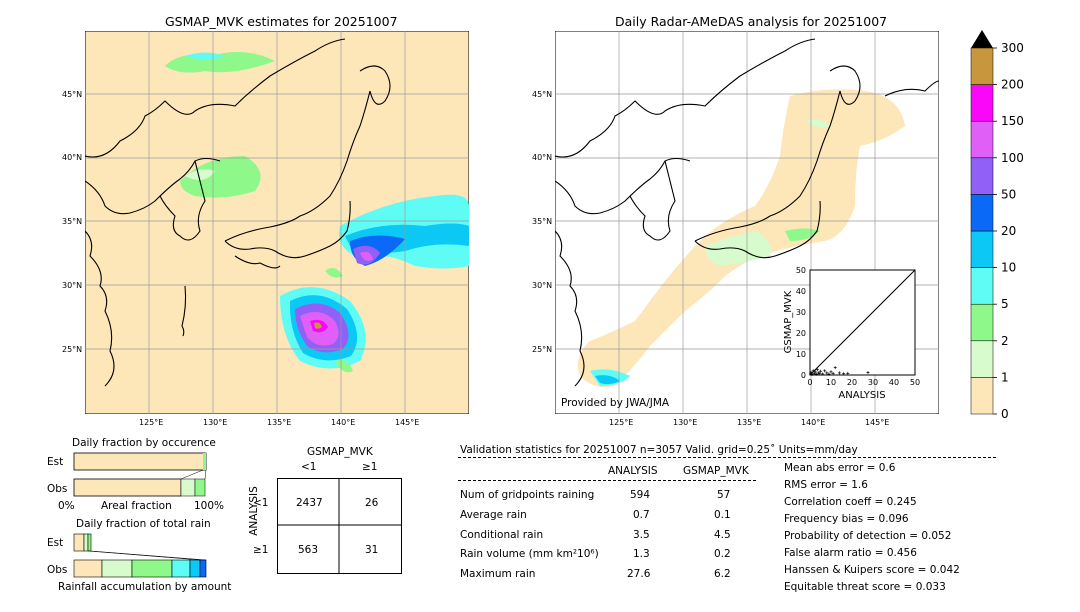 The height and width of the screenshot is (612, 1080). Describe the element at coordinates (1012, 121) in the screenshot. I see `colorbar-tick-label-8: 150` at that location.